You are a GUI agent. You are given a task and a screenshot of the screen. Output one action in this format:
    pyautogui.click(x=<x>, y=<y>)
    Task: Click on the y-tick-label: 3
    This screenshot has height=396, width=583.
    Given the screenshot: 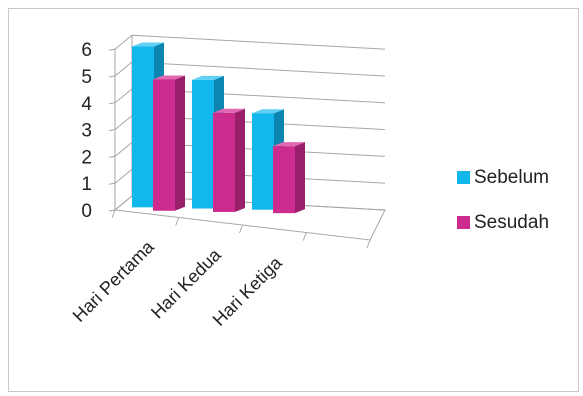 What is the action you would take?
    pyautogui.click(x=86, y=131)
    